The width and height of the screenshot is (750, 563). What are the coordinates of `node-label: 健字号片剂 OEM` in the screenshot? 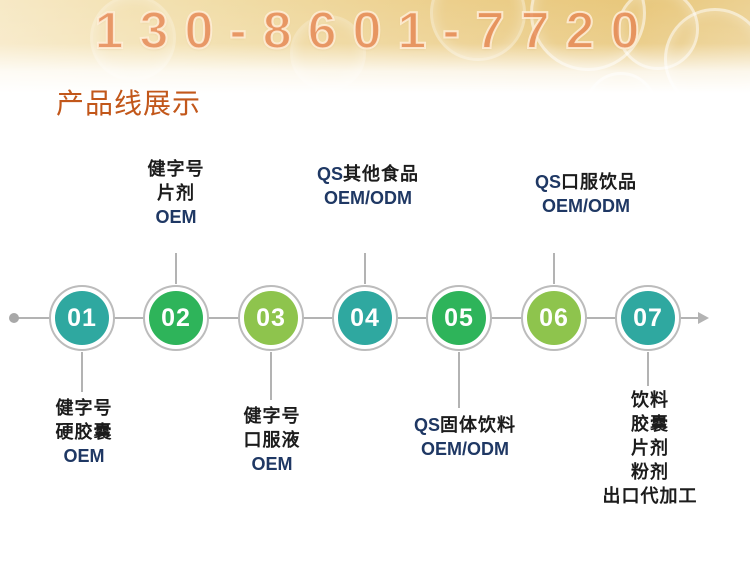 It's located at (176, 193).